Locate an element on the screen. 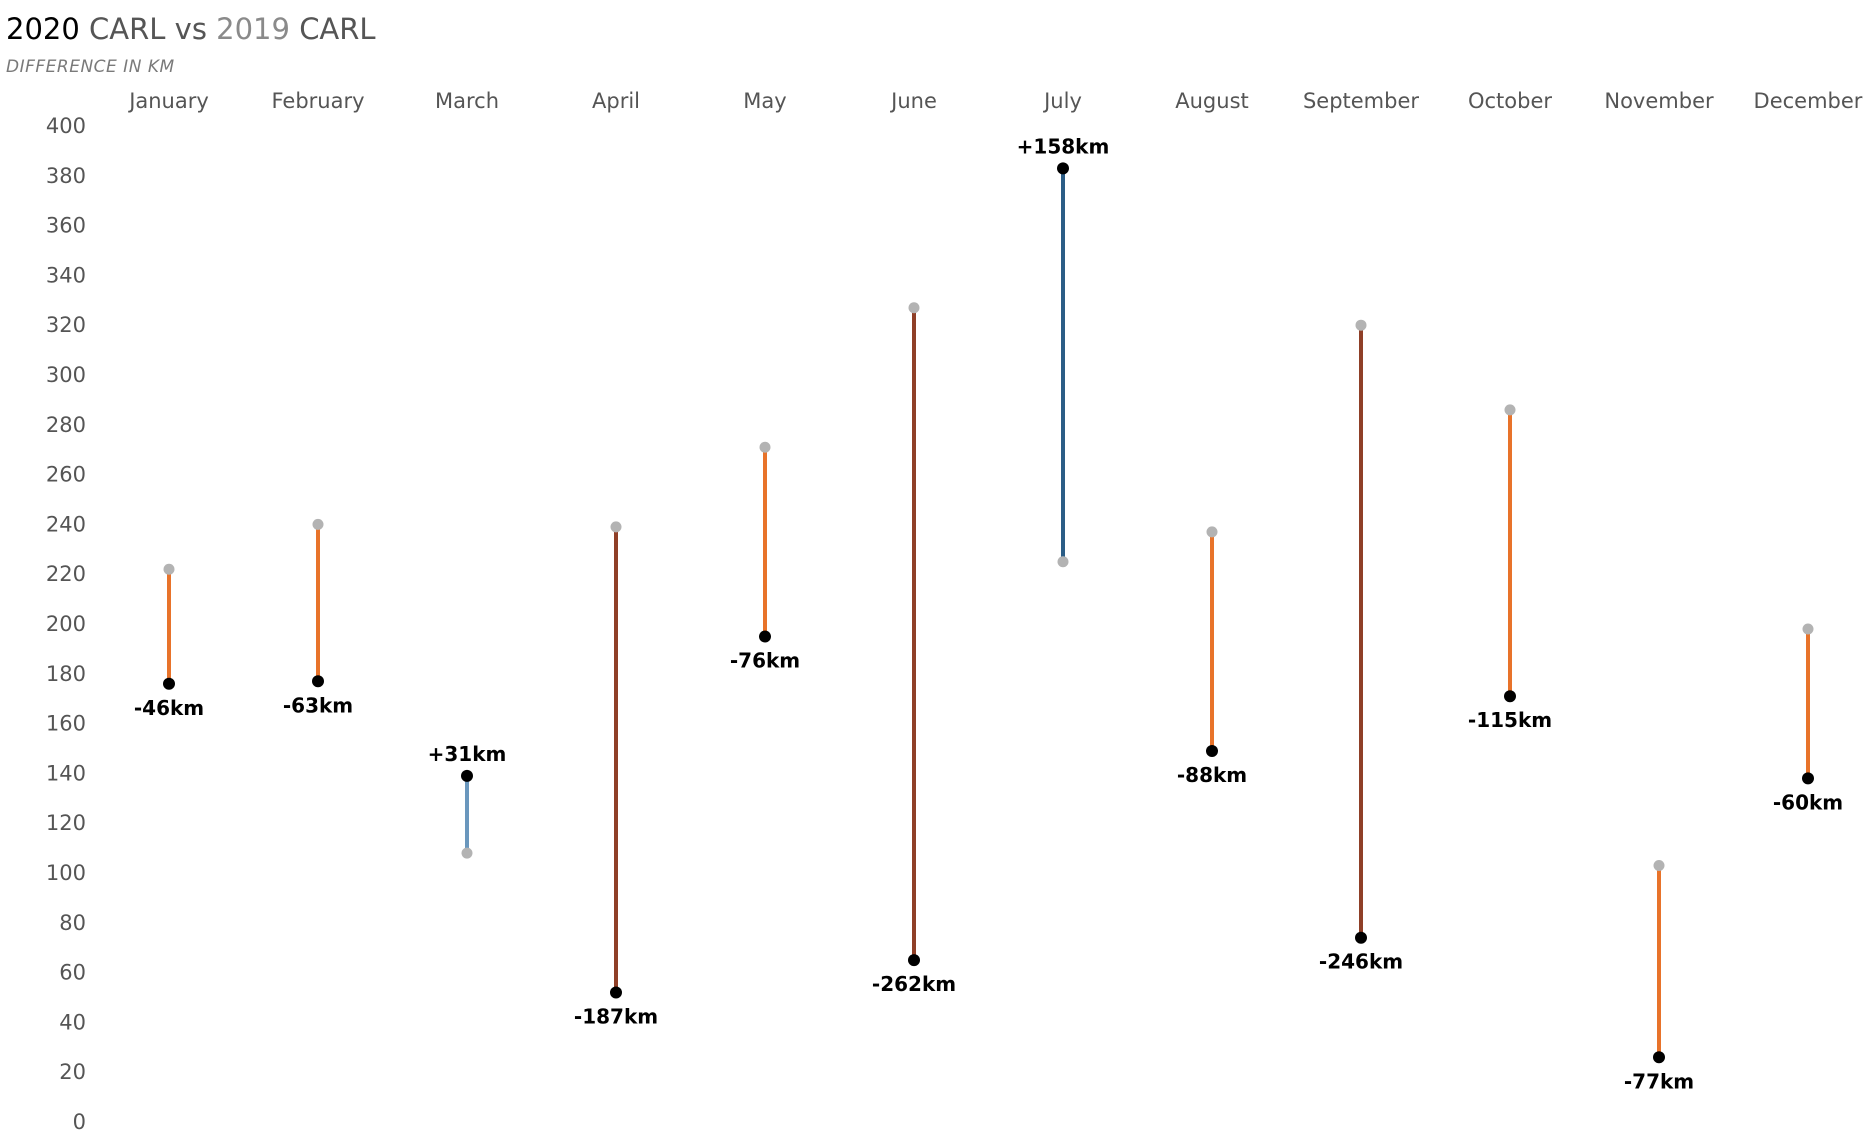  y-tick-label: 300 is located at coordinates (66, 375).